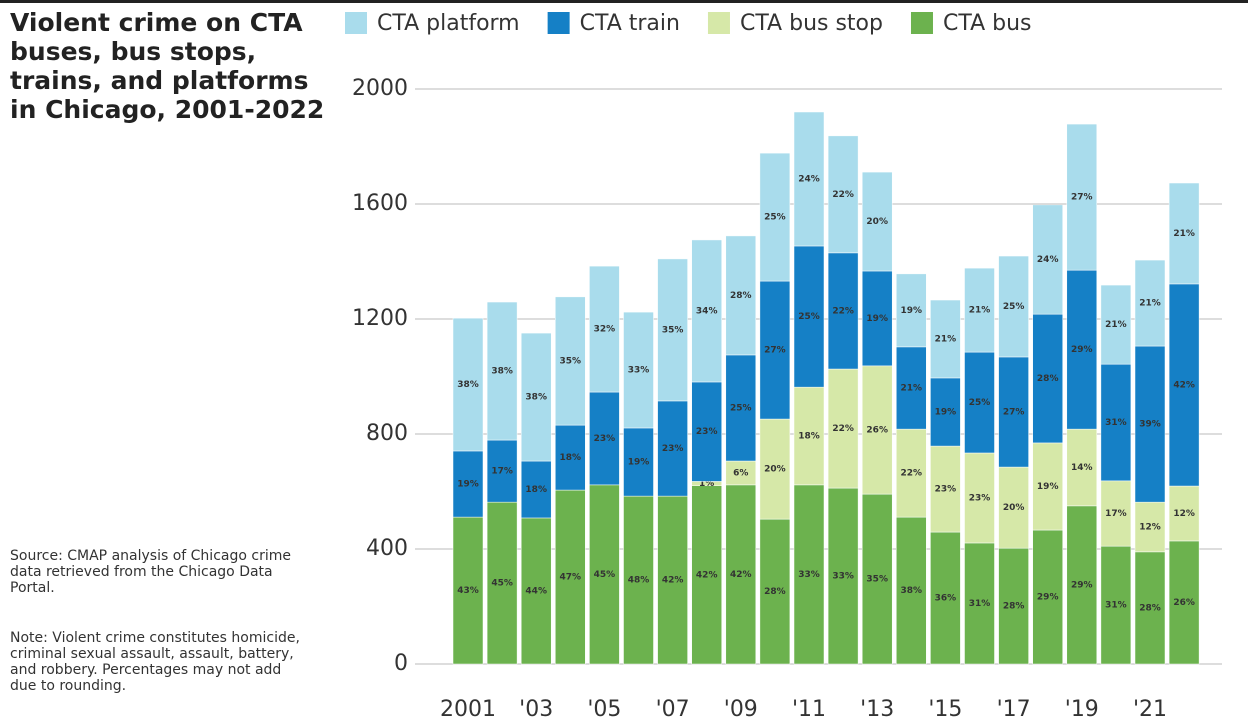 The width and height of the screenshot is (1248, 725). I want to click on value-label: 24%, so click(1048, 260).